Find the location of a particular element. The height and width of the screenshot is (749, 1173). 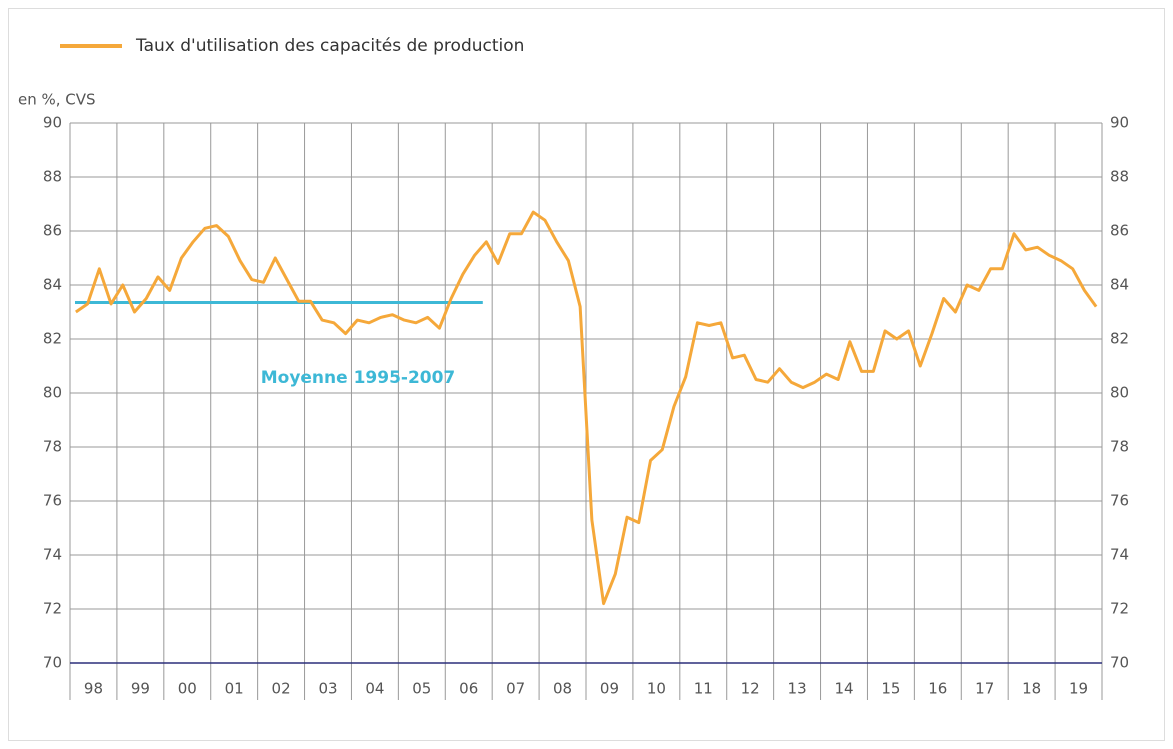

x-tick-label: 09 is located at coordinates (609, 689).